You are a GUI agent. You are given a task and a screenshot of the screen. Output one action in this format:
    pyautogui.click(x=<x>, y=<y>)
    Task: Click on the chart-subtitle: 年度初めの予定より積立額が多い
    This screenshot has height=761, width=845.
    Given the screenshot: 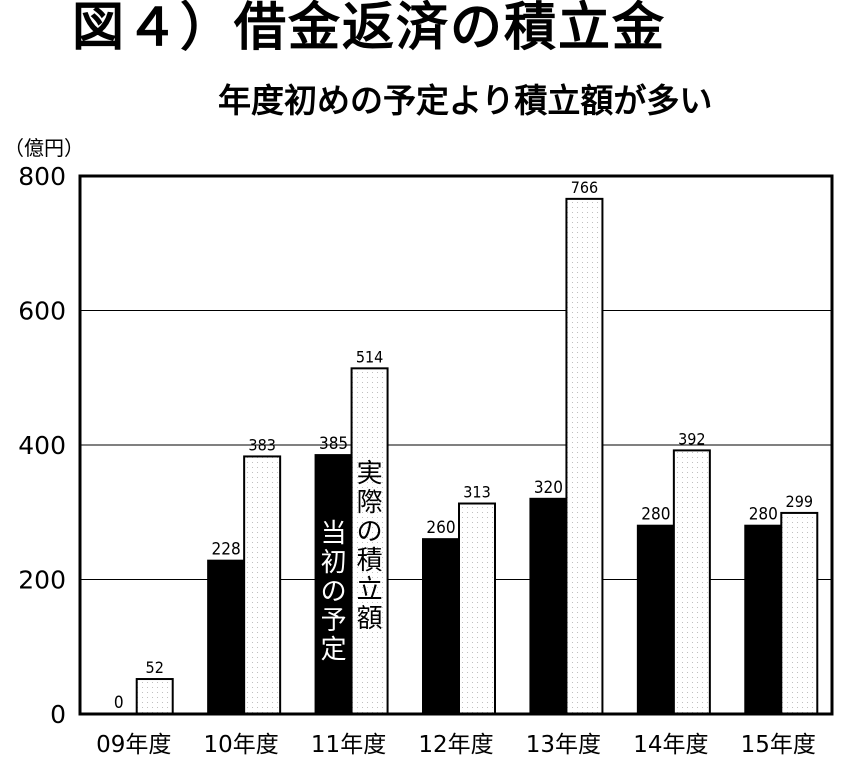 What is the action you would take?
    pyautogui.click(x=465, y=100)
    